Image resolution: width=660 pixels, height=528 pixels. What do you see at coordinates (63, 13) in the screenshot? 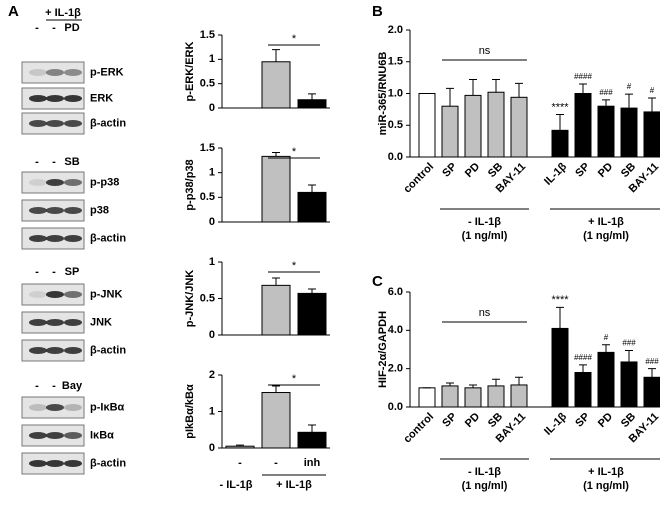
I see `treatment-label: + IL-1β` at bounding box center [63, 13].